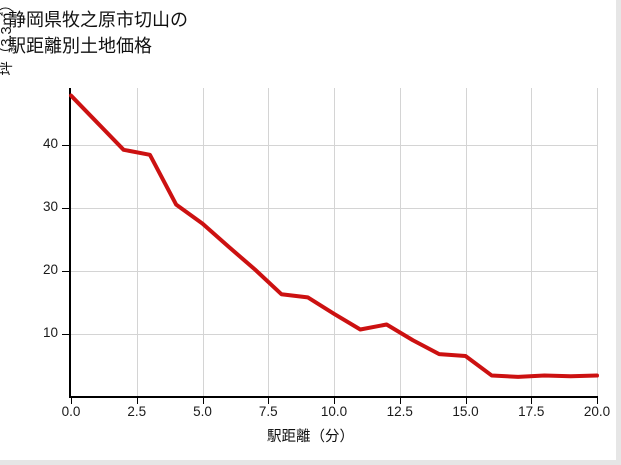  I want to click on x-axis-spine, so click(333, 397).